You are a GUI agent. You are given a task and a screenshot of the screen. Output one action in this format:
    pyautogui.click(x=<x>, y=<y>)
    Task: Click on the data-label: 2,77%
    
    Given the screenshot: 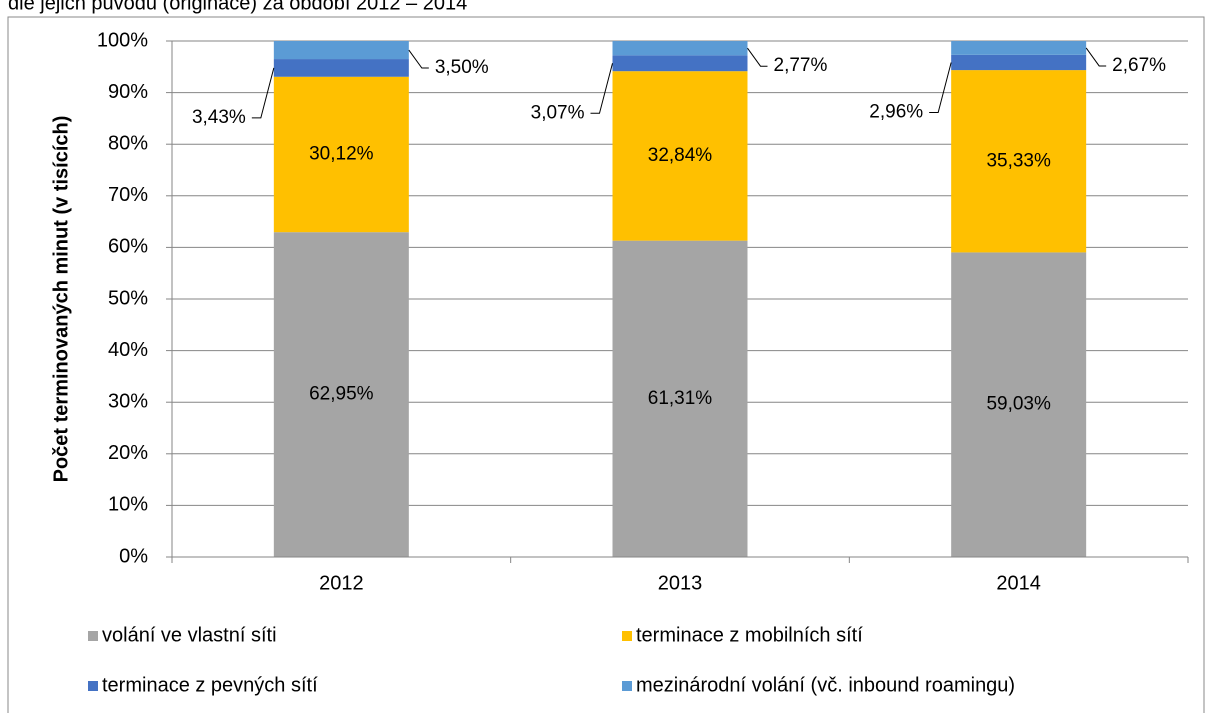 What is the action you would take?
    pyautogui.click(x=801, y=65)
    